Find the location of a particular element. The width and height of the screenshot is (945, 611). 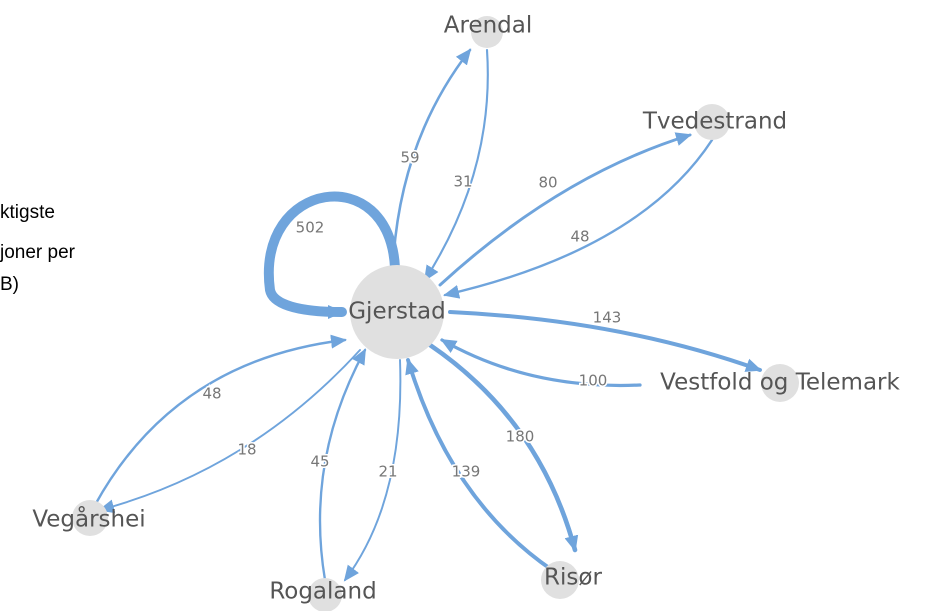

intro-text: joner per is located at coordinates (38, 252).